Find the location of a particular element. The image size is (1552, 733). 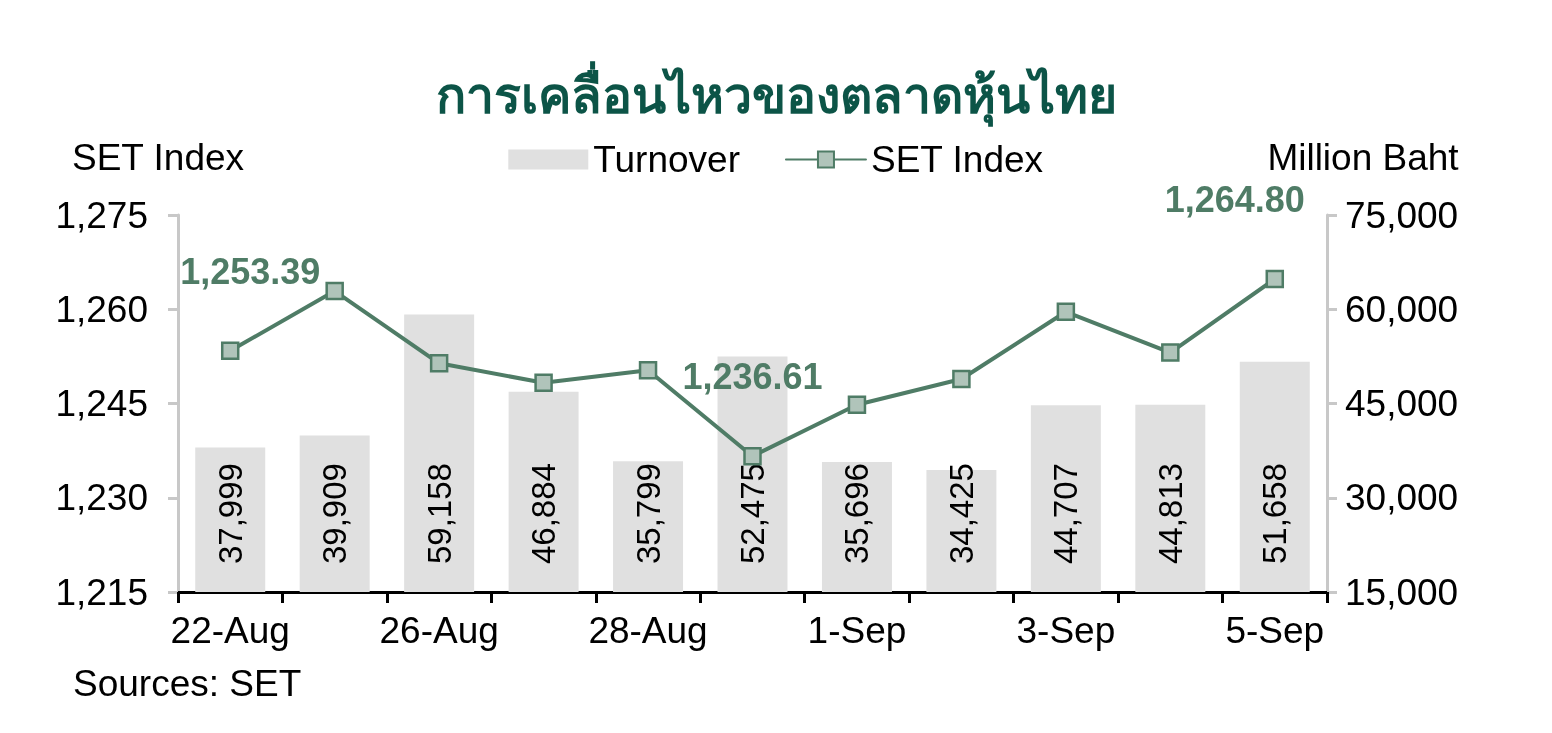

x-tick-label: 28-Aug is located at coordinates (648, 630).